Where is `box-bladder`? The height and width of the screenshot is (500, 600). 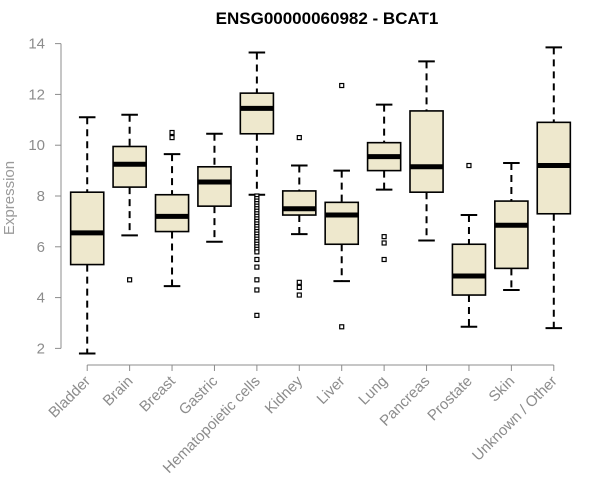
box-bladder is located at coordinates (87, 235).